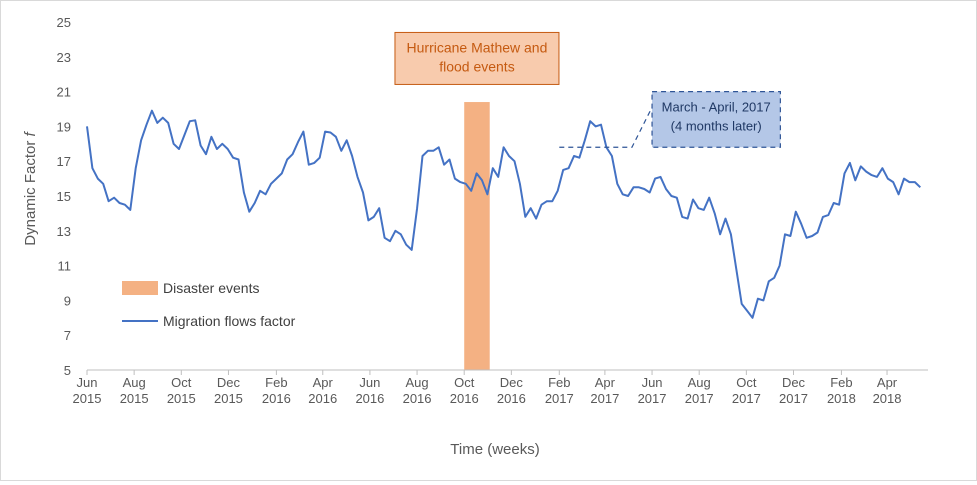  What do you see at coordinates (477, 66) in the screenshot?
I see `disaster-label-text: flood events` at bounding box center [477, 66].